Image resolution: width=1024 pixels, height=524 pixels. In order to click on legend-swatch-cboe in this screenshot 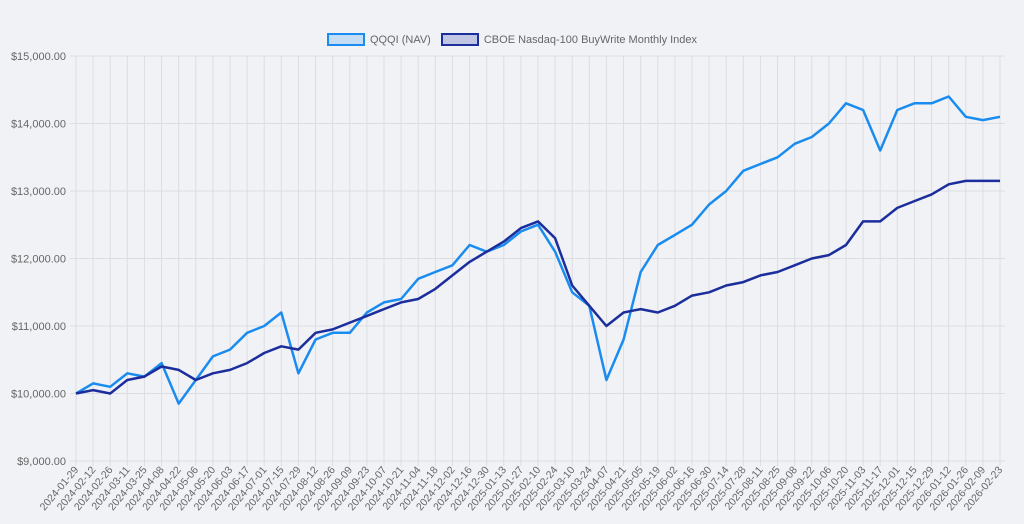, I will do `click(459, 39)`.